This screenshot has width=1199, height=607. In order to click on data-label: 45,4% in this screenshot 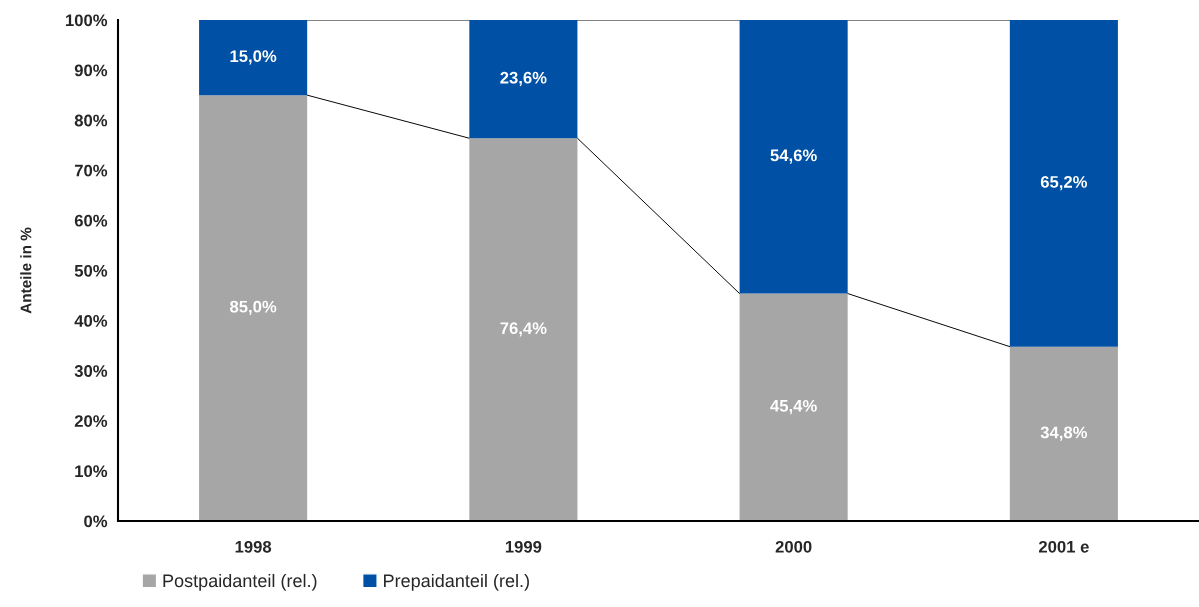, I will do `click(793, 407)`.